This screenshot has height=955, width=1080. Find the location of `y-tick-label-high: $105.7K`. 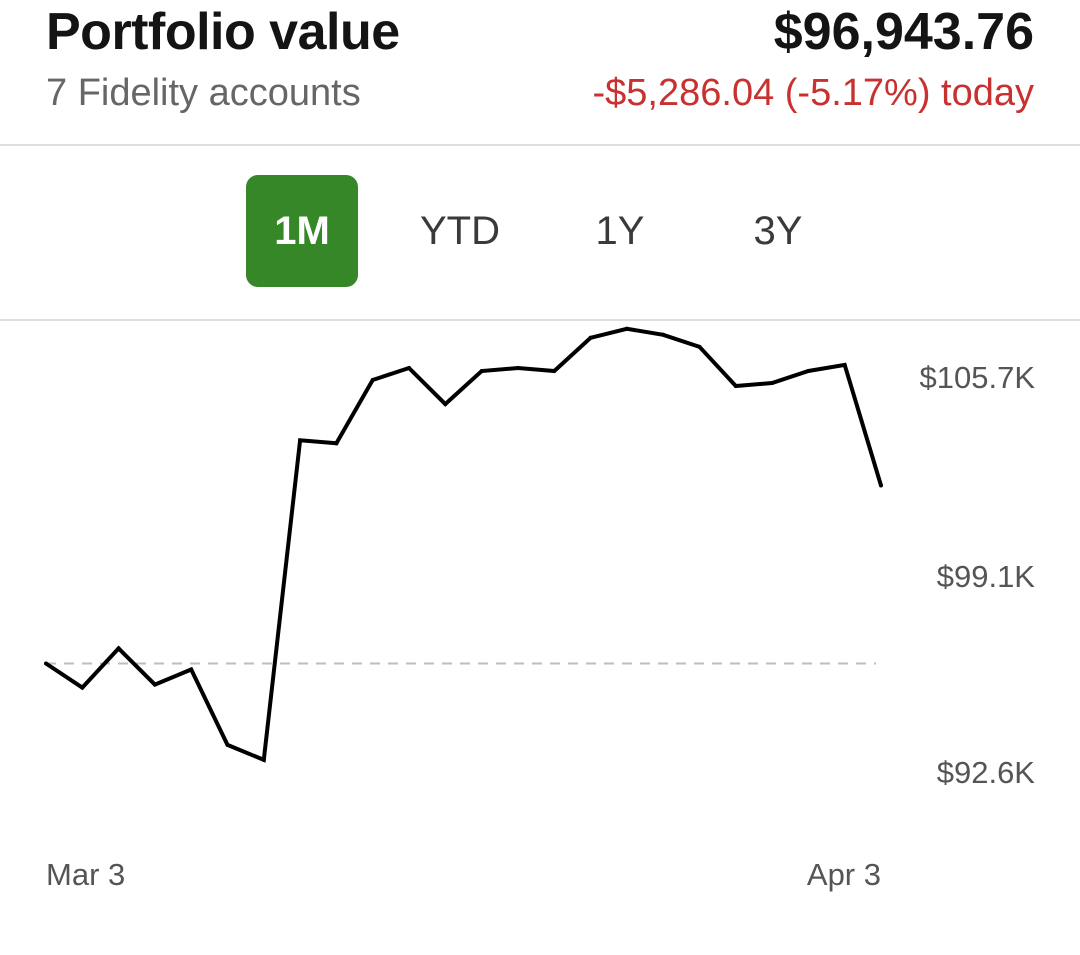

y-tick-label-high: $105.7K is located at coordinates (978, 377).